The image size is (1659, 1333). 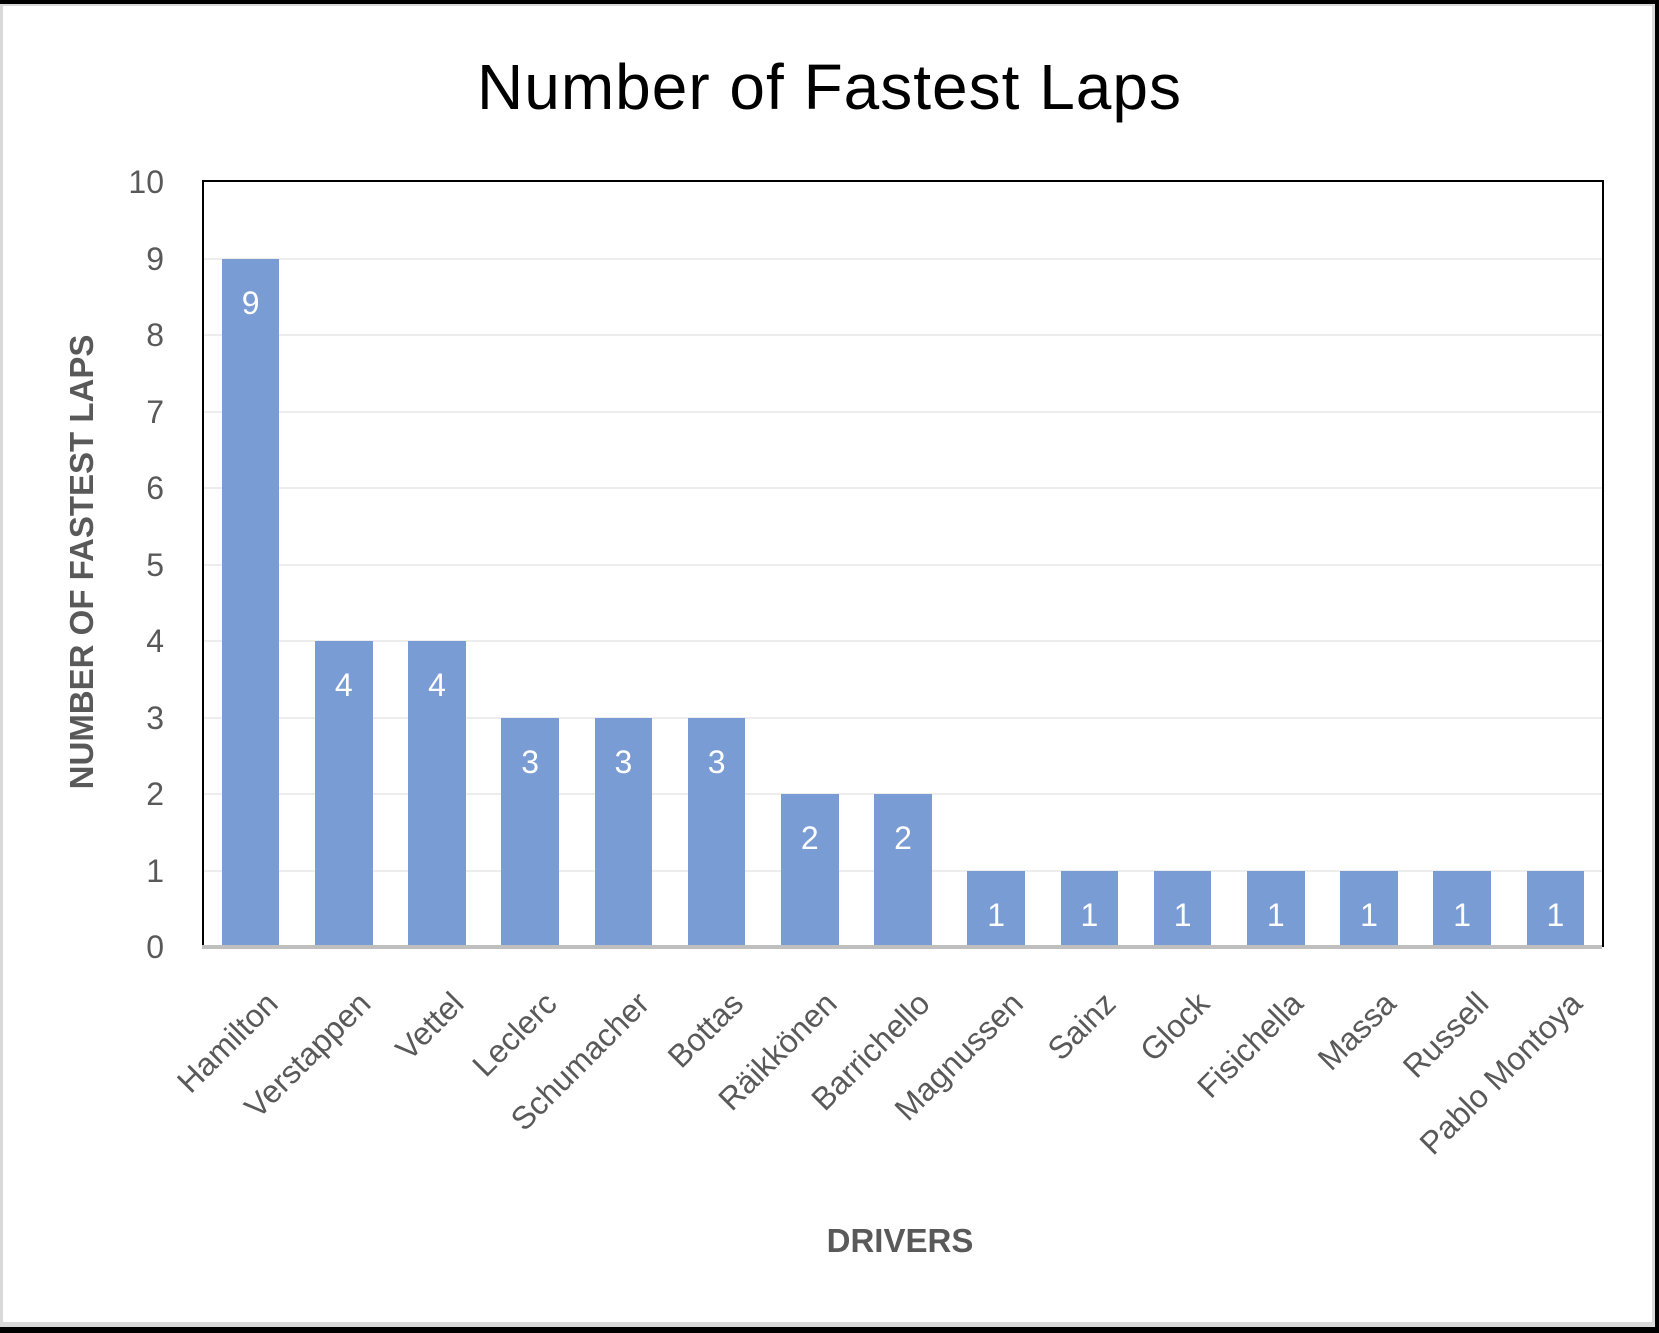 I want to click on y-tick-label: 10, so click(x=146, y=182).